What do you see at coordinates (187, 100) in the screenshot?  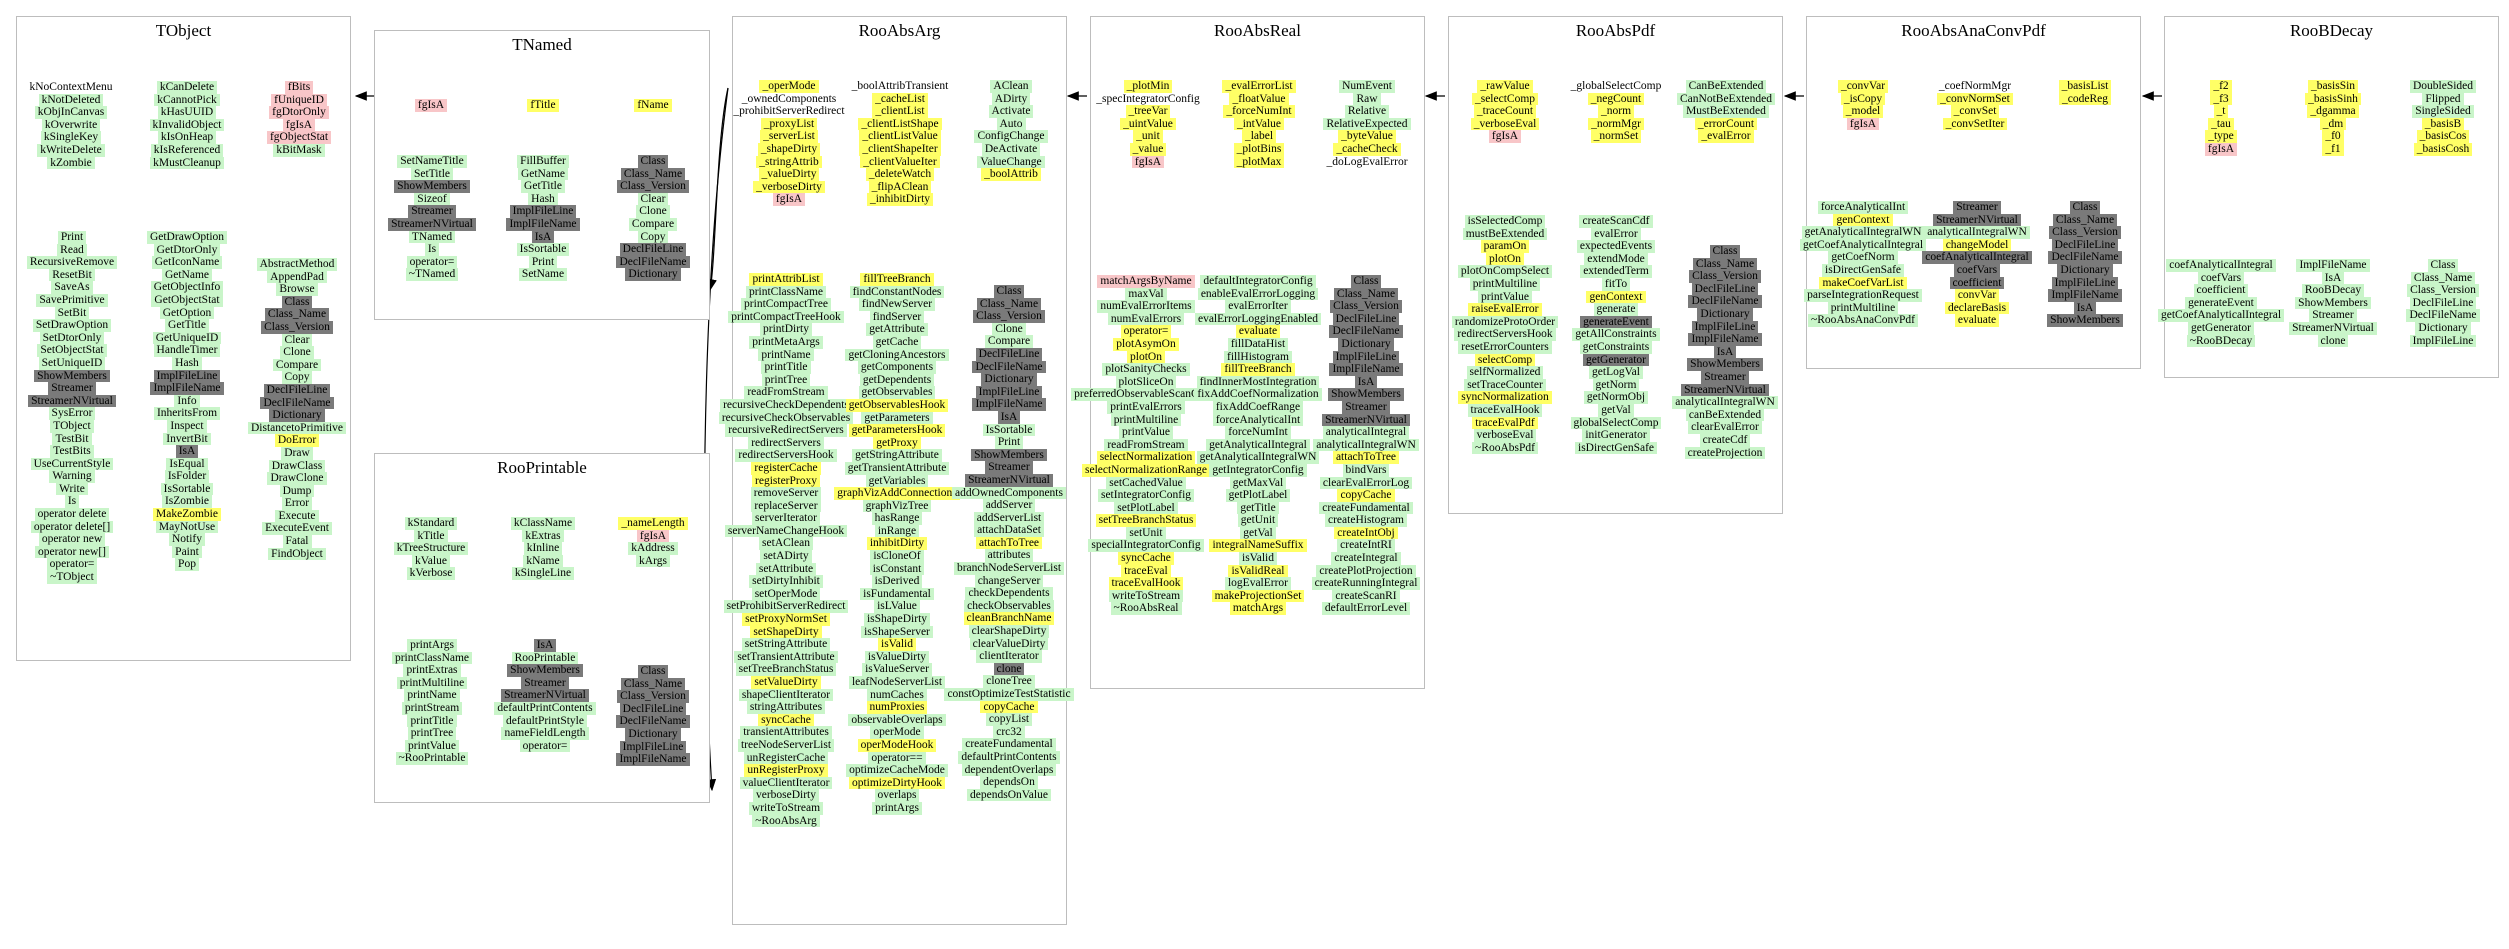 I see `member-item: kCannotPick` at bounding box center [187, 100].